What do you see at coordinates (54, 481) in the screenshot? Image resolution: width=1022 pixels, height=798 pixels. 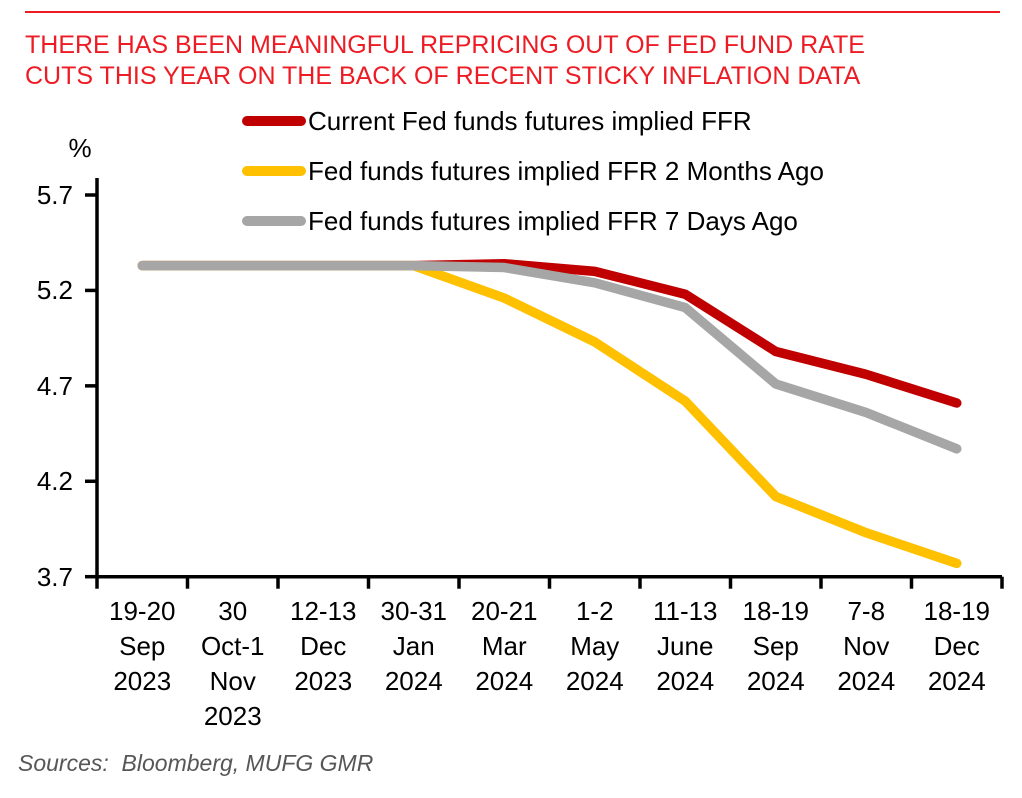 I see `y-tick-label-4.2: 4.2` at bounding box center [54, 481].